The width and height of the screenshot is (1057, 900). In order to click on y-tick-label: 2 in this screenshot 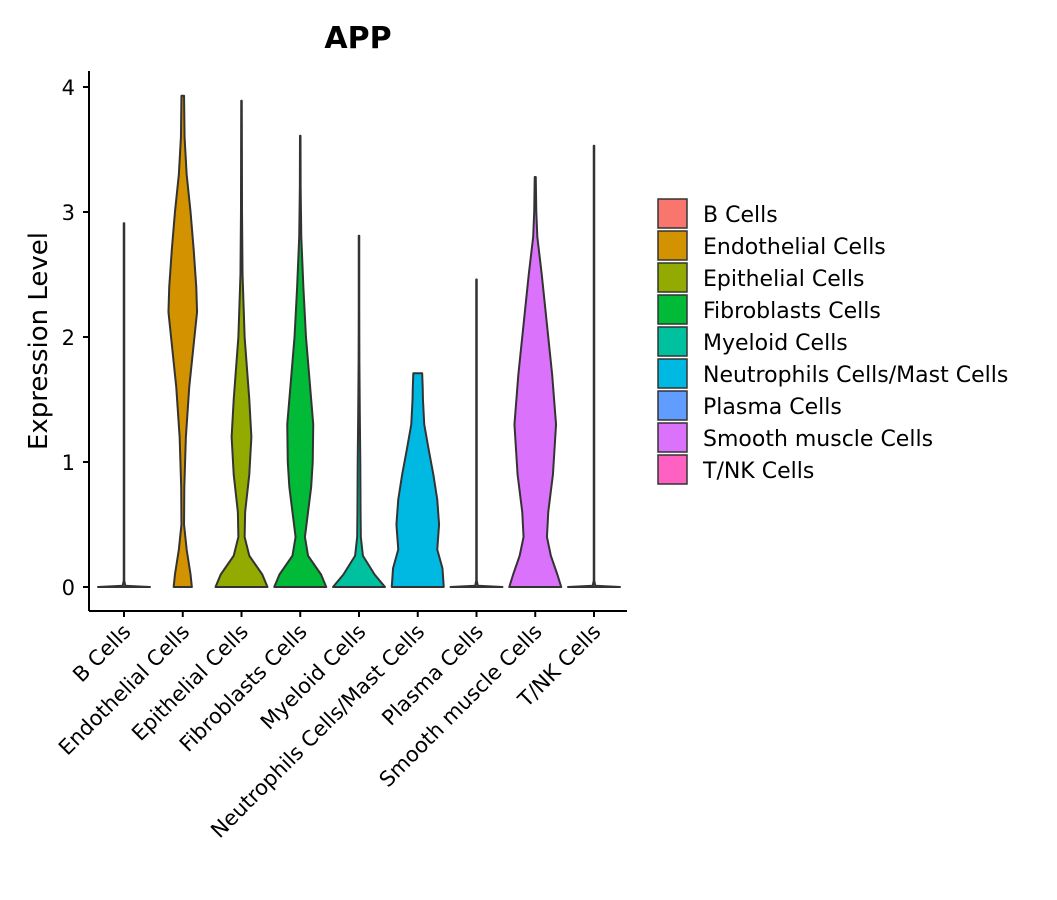, I will do `click(68, 338)`.